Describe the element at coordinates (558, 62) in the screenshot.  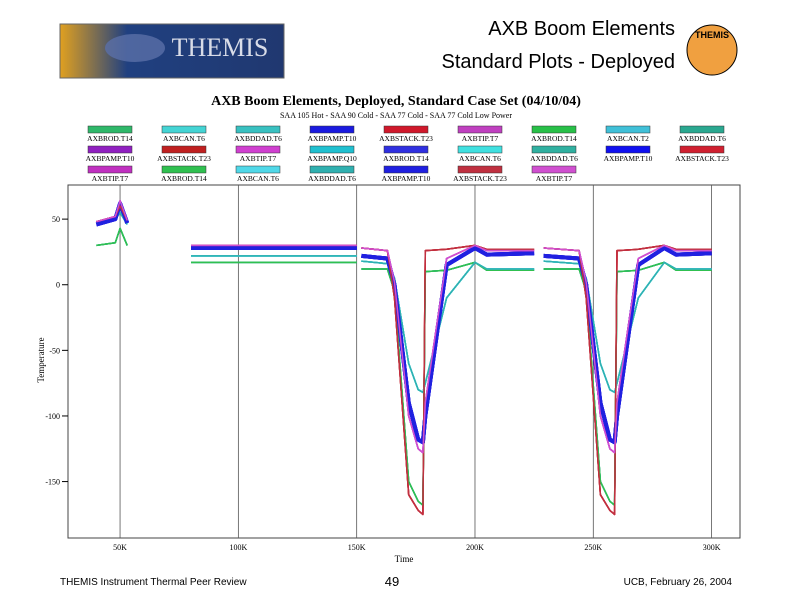
I see `slide-title: Standard Plots - Deployed` at that location.